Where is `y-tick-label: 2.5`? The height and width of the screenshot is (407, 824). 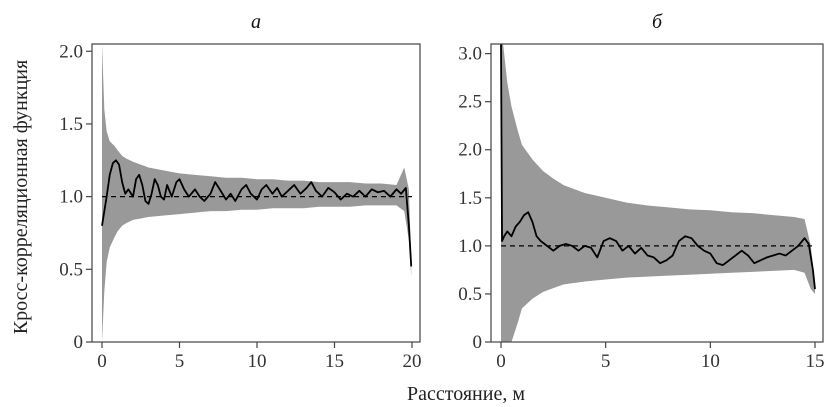
y-tick-label: 2.5 is located at coordinates (470, 102).